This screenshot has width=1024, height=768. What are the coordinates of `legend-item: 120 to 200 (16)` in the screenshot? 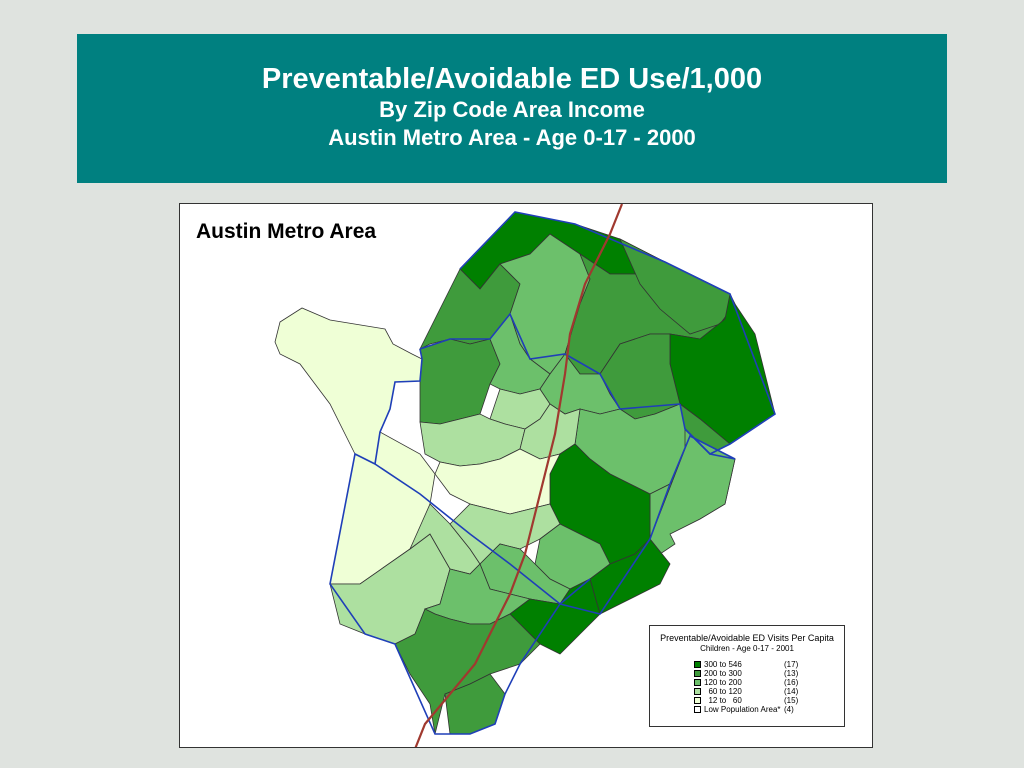 It's located at (769, 682).